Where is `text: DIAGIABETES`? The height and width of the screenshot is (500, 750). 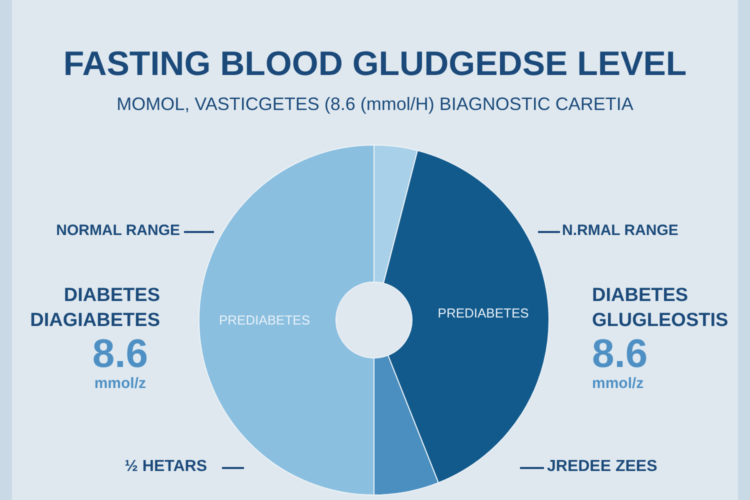
text: DIAGIABETES is located at coordinates (95, 321).